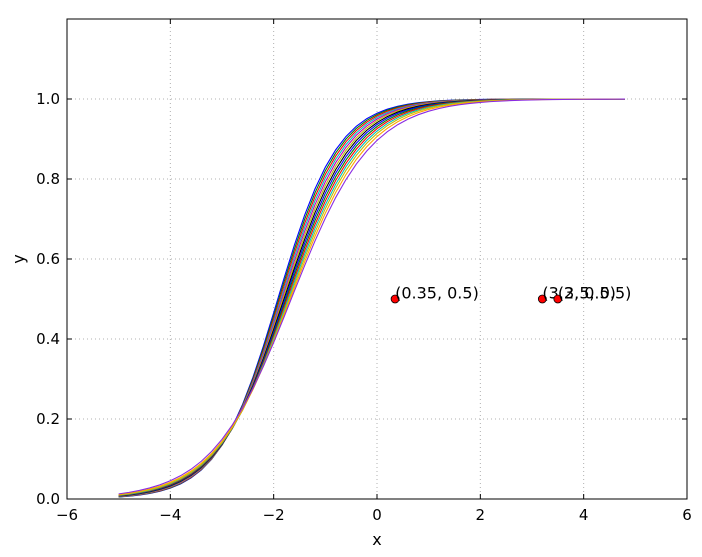 This screenshot has height=557, width=702. I want to click on annotated-points: (0.35, 0.5) (3.2, 0.5)(3.5, 0.5), so click(511, 294).